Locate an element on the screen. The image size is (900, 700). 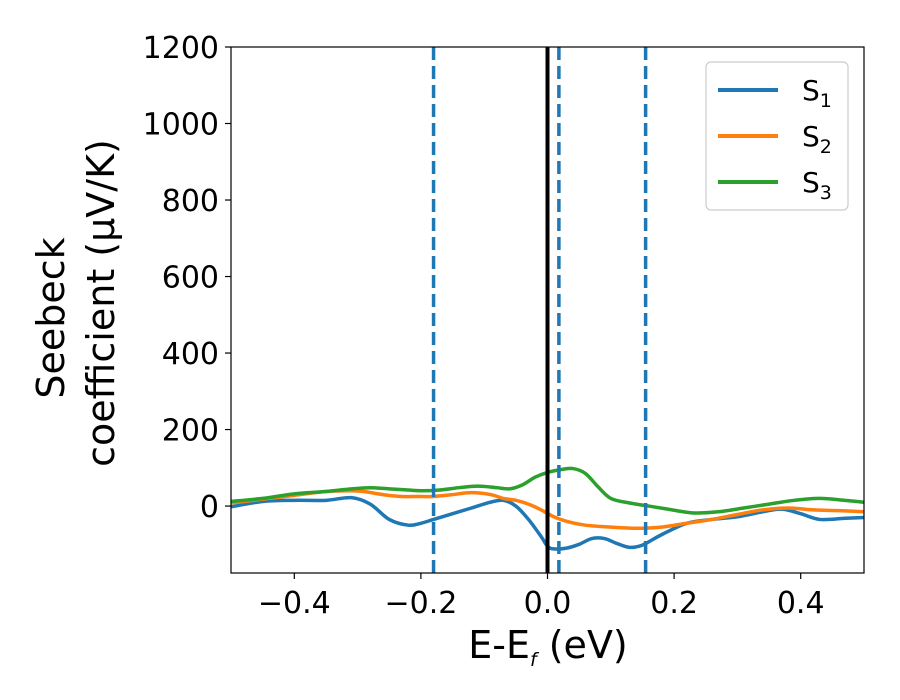
y-tick-label: 200 is located at coordinates (190, 431).